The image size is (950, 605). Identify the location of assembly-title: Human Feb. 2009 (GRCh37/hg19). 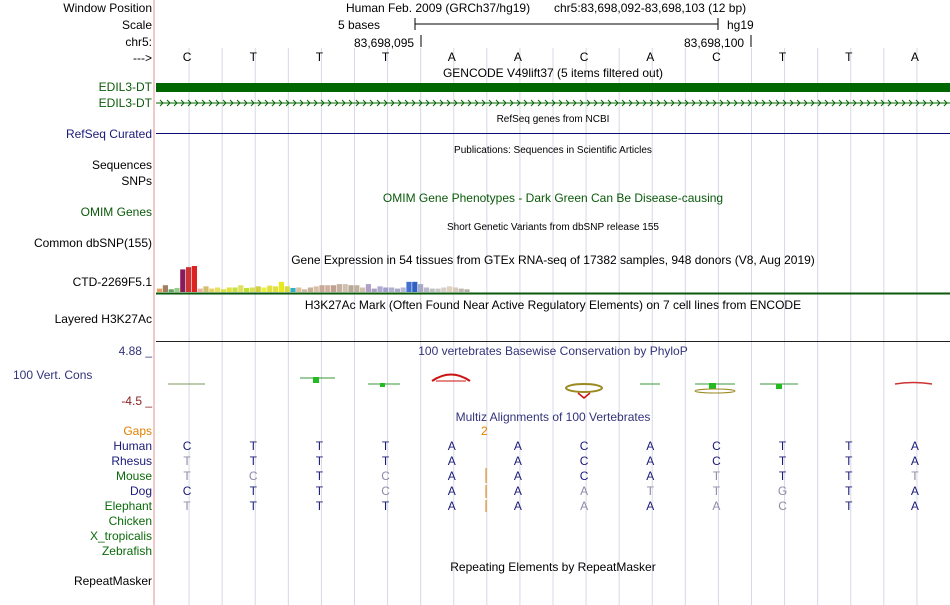
(438, 8).